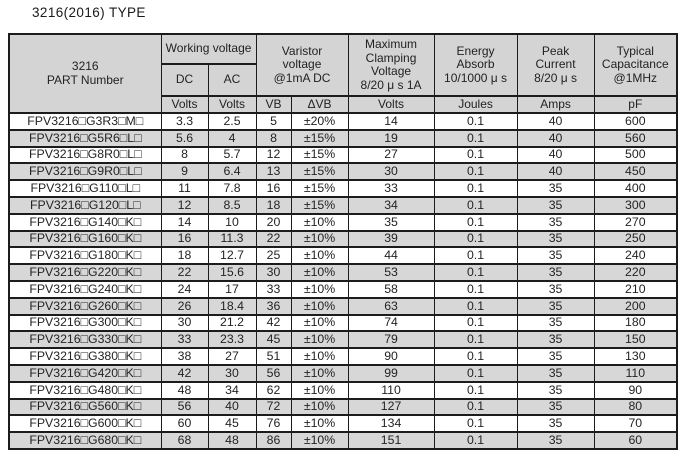 This screenshot has width=684, height=457. What do you see at coordinates (85, 323) in the screenshot?
I see `cell-part: FPV3216□G300□K□` at bounding box center [85, 323].